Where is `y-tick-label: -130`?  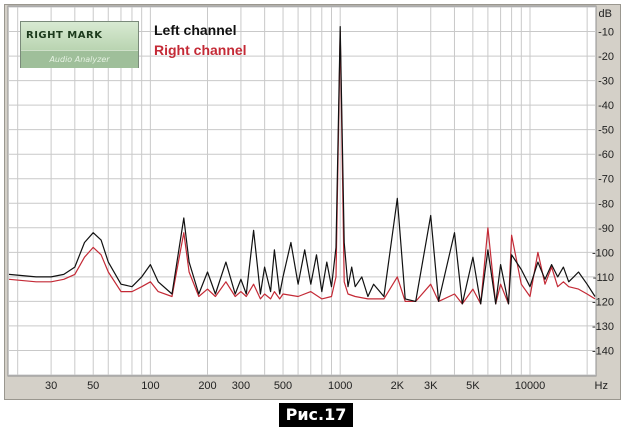
y-tick-label: -130 is located at coordinates (603, 327).